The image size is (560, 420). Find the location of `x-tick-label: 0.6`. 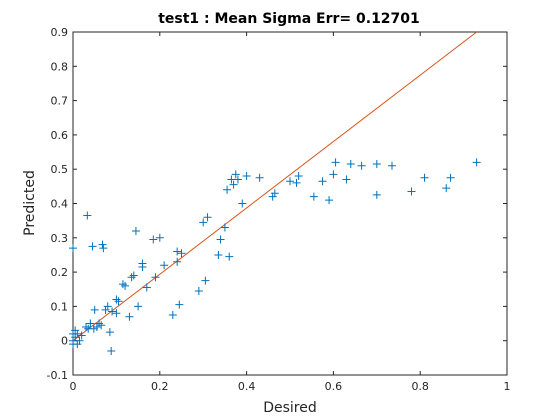

x-tick-label: 0.6 is located at coordinates (334, 386).